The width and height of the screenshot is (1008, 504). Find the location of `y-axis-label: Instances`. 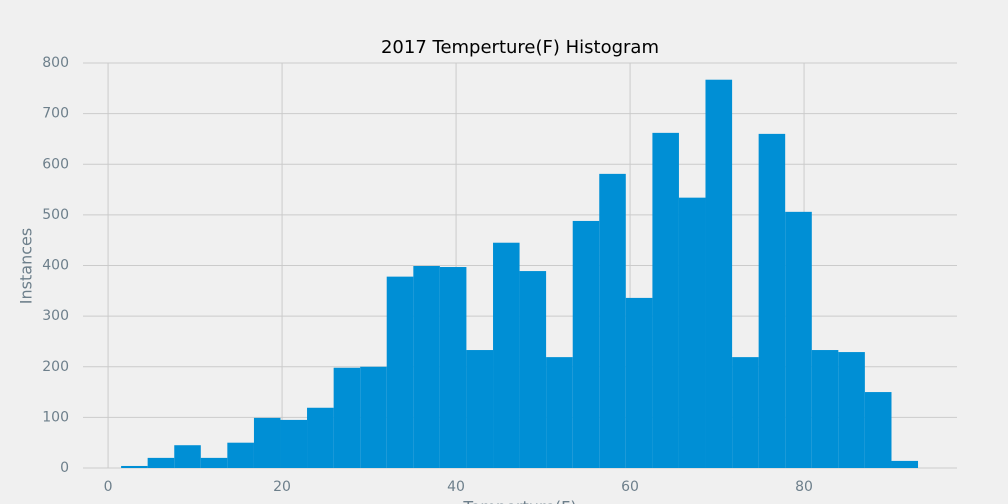

y-axis-label: Instances is located at coordinates (26, 266).